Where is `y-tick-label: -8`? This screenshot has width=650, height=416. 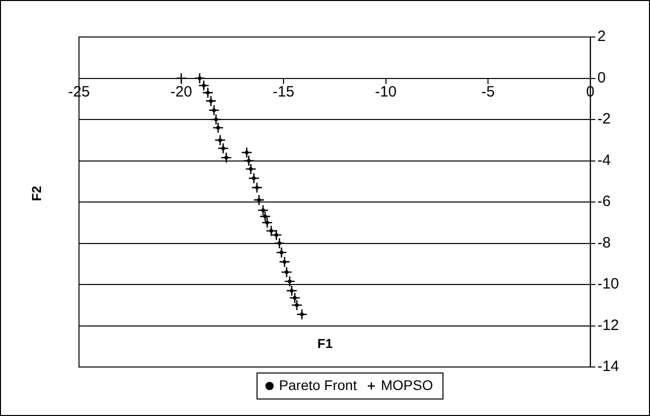
y-tick-label: -8 is located at coordinates (604, 243).